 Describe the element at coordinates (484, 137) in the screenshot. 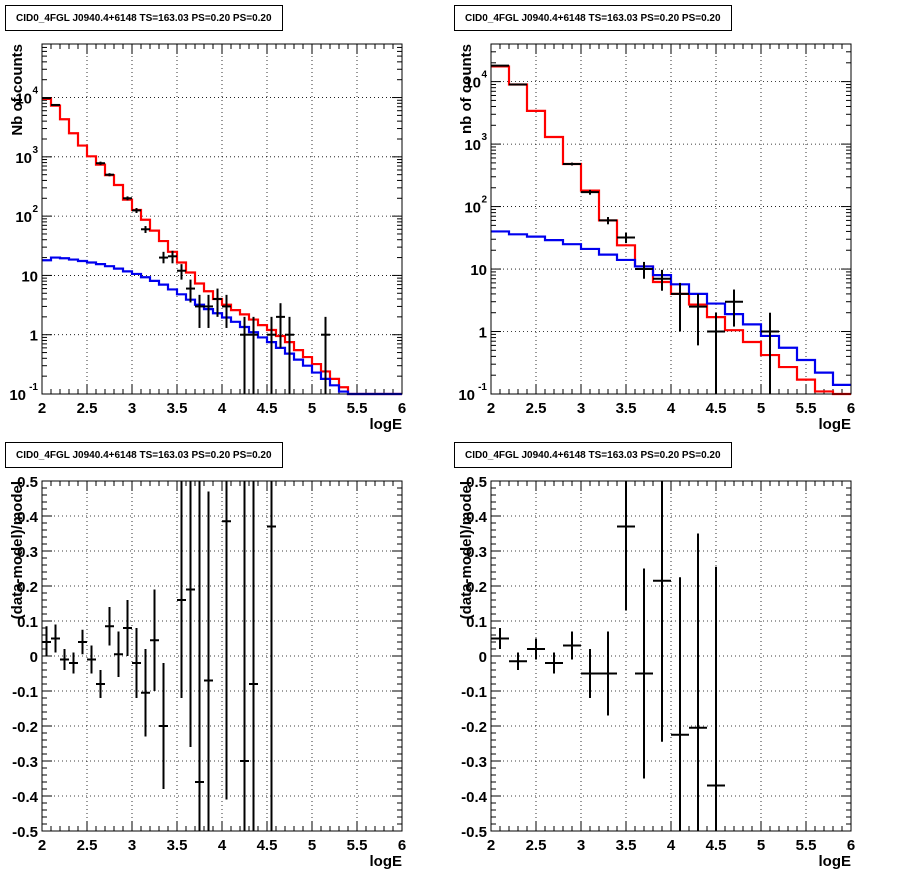

I see `y-tick-exponent: 3` at that location.